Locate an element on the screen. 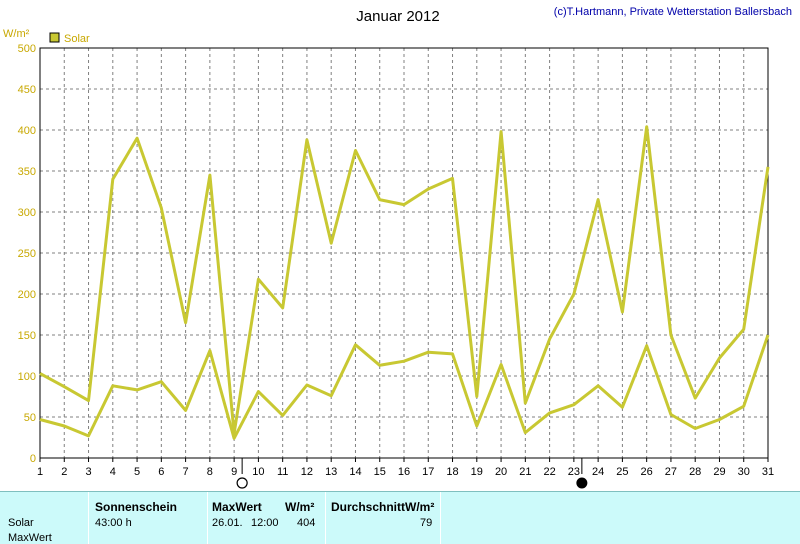 This screenshot has height=544, width=800. x-tick-label: 4 is located at coordinates (113, 472).